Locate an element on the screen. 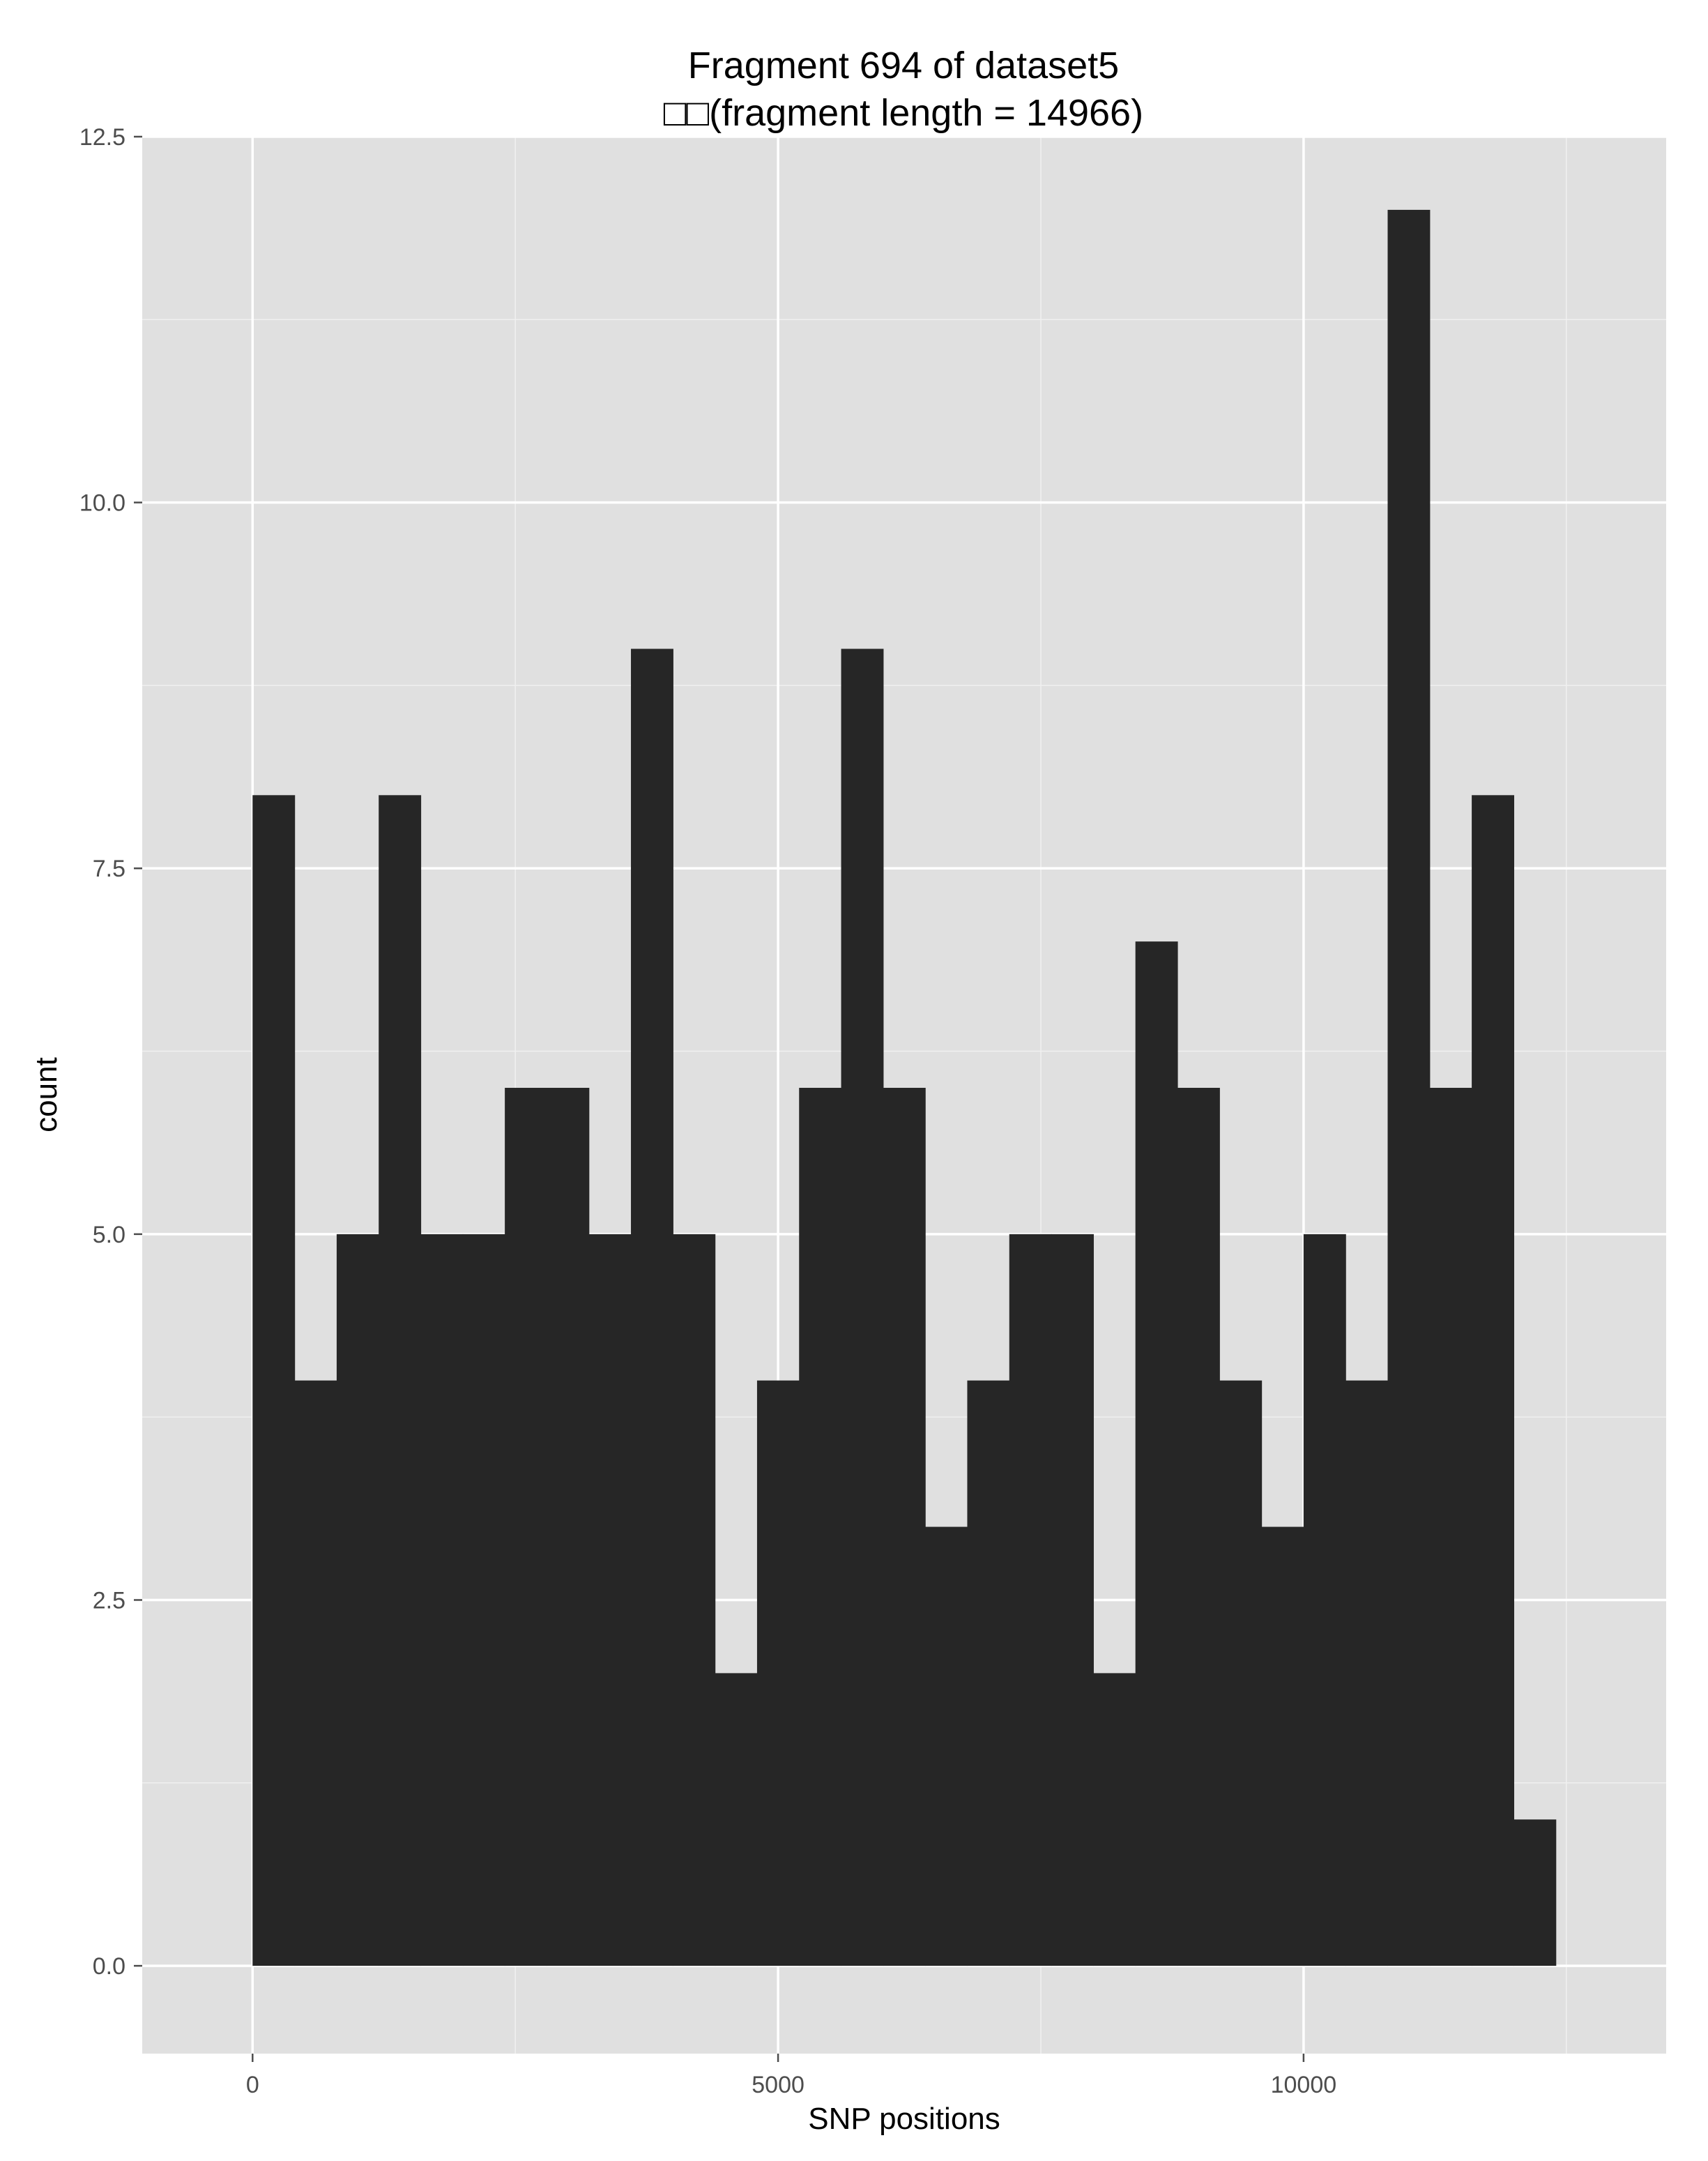  x-axis: 0 5000 10000 is located at coordinates (791, 2076).